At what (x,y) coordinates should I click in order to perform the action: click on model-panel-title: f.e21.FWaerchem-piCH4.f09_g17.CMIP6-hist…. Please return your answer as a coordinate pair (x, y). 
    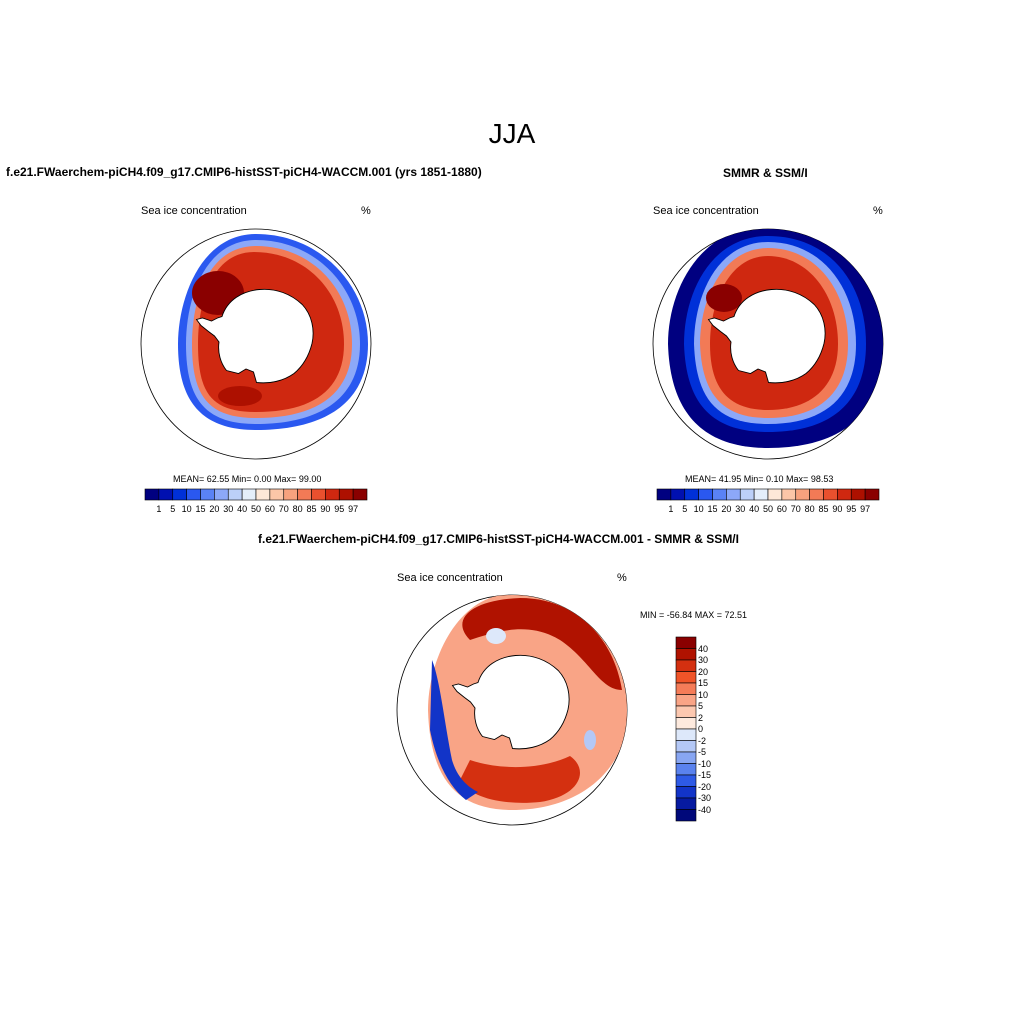
    Looking at the image, I should click on (244, 172).